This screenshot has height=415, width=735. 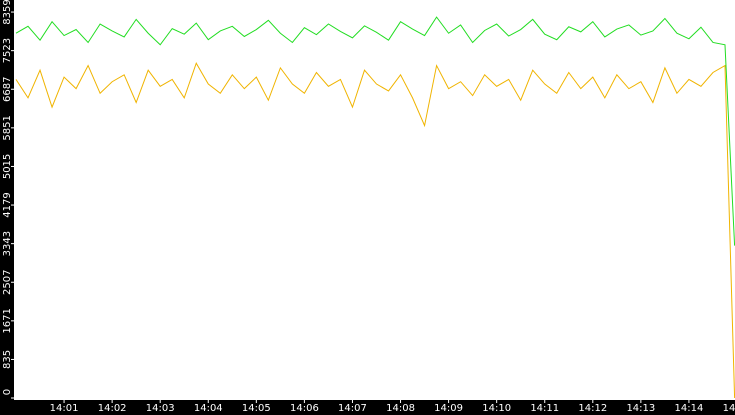 I want to click on x-tick-label: 14:10, so click(x=496, y=408).